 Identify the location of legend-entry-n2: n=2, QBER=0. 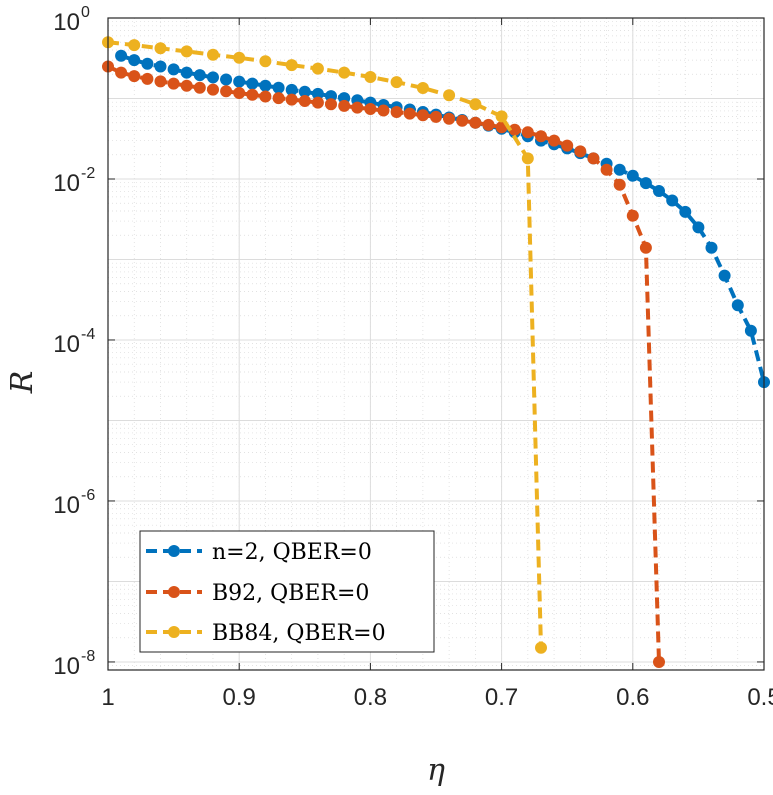
(259, 552).